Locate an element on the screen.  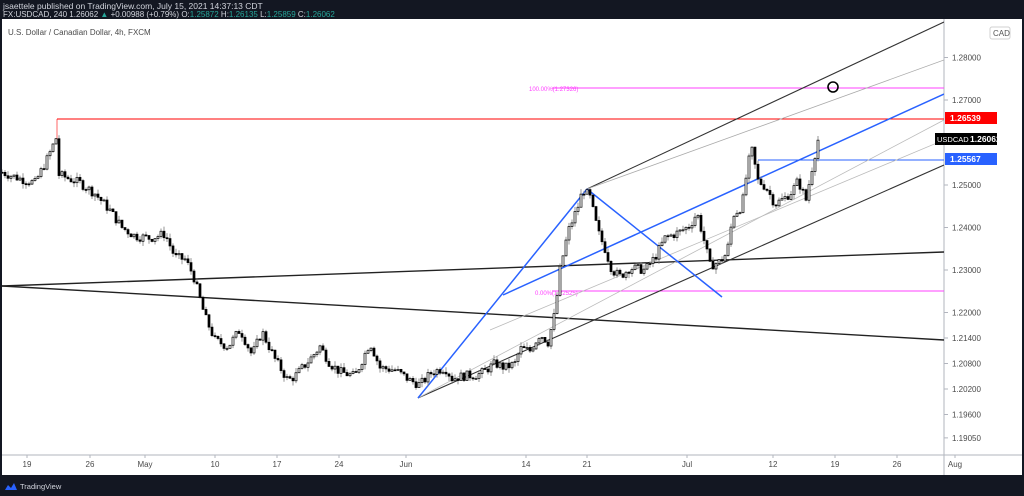
low-value: 1.25859 is located at coordinates (281, 14).